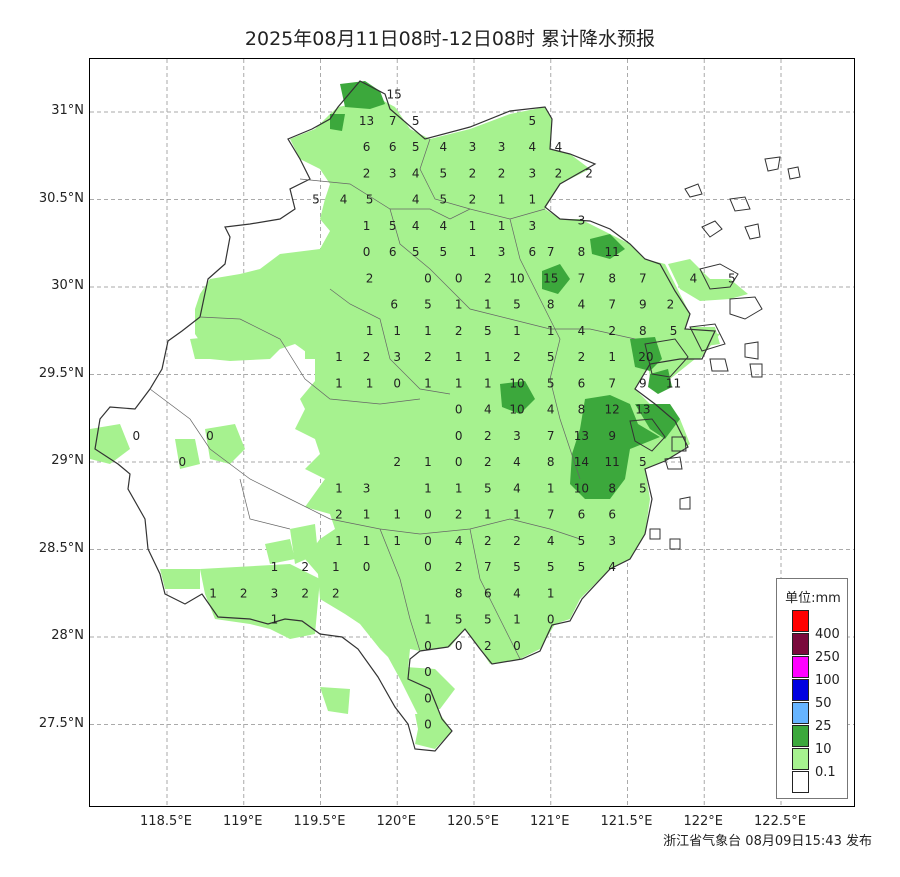  What do you see at coordinates (166, 821) in the screenshot?
I see `longitude-label: 118.5°E` at bounding box center [166, 821].